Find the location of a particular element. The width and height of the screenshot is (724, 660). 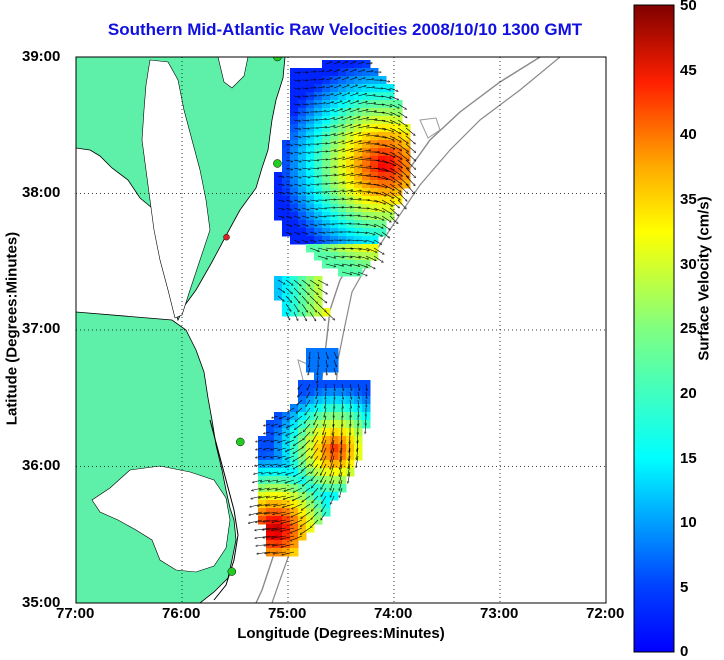

x-tick: 73:00 is located at coordinates (499, 613).